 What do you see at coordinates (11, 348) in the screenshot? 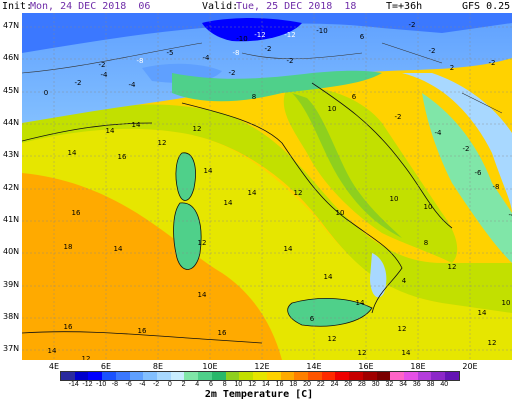
I see `latitude-label: 37N` at bounding box center [11, 348].